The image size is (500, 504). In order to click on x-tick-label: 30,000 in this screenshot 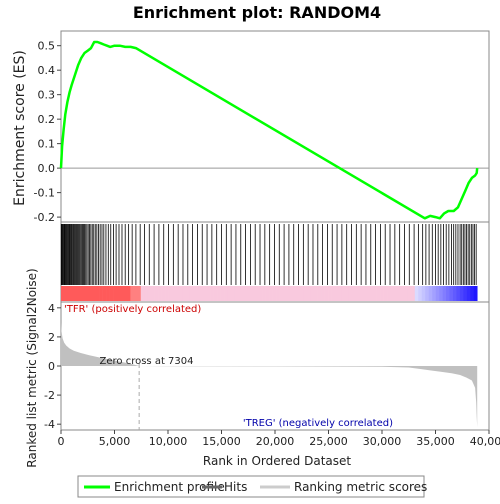, I will do `click(382, 441)`.